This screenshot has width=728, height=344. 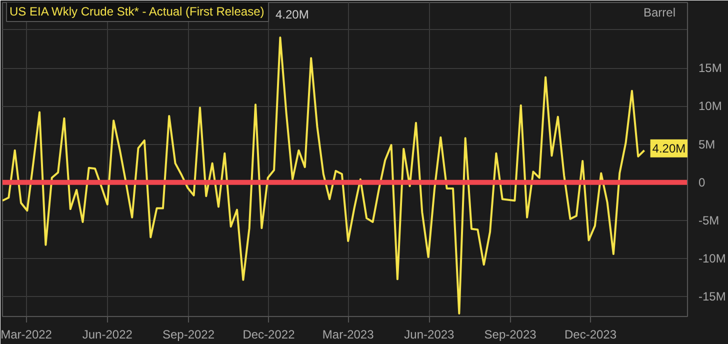 I want to click on x-tick-label: Mar-2022, so click(x=26, y=335).